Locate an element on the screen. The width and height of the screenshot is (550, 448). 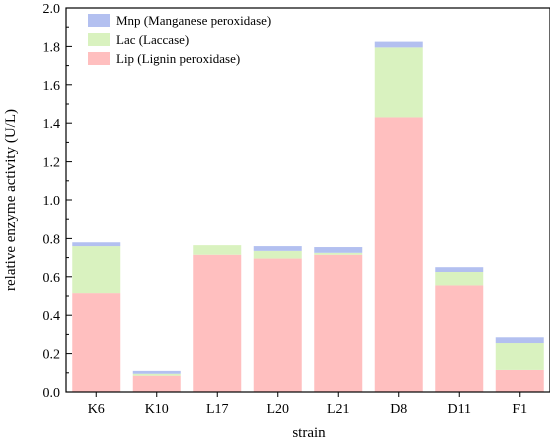
x-tick-label-d11: D11 is located at coordinates (459, 409).